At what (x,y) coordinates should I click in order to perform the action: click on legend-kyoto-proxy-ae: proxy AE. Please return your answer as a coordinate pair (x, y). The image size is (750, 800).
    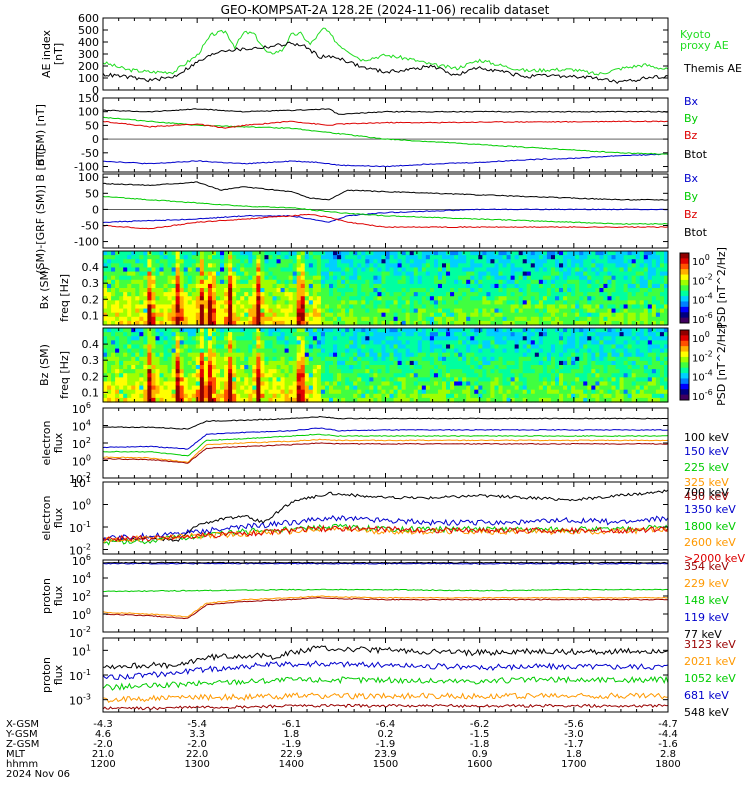
    Looking at the image, I should click on (704, 45).